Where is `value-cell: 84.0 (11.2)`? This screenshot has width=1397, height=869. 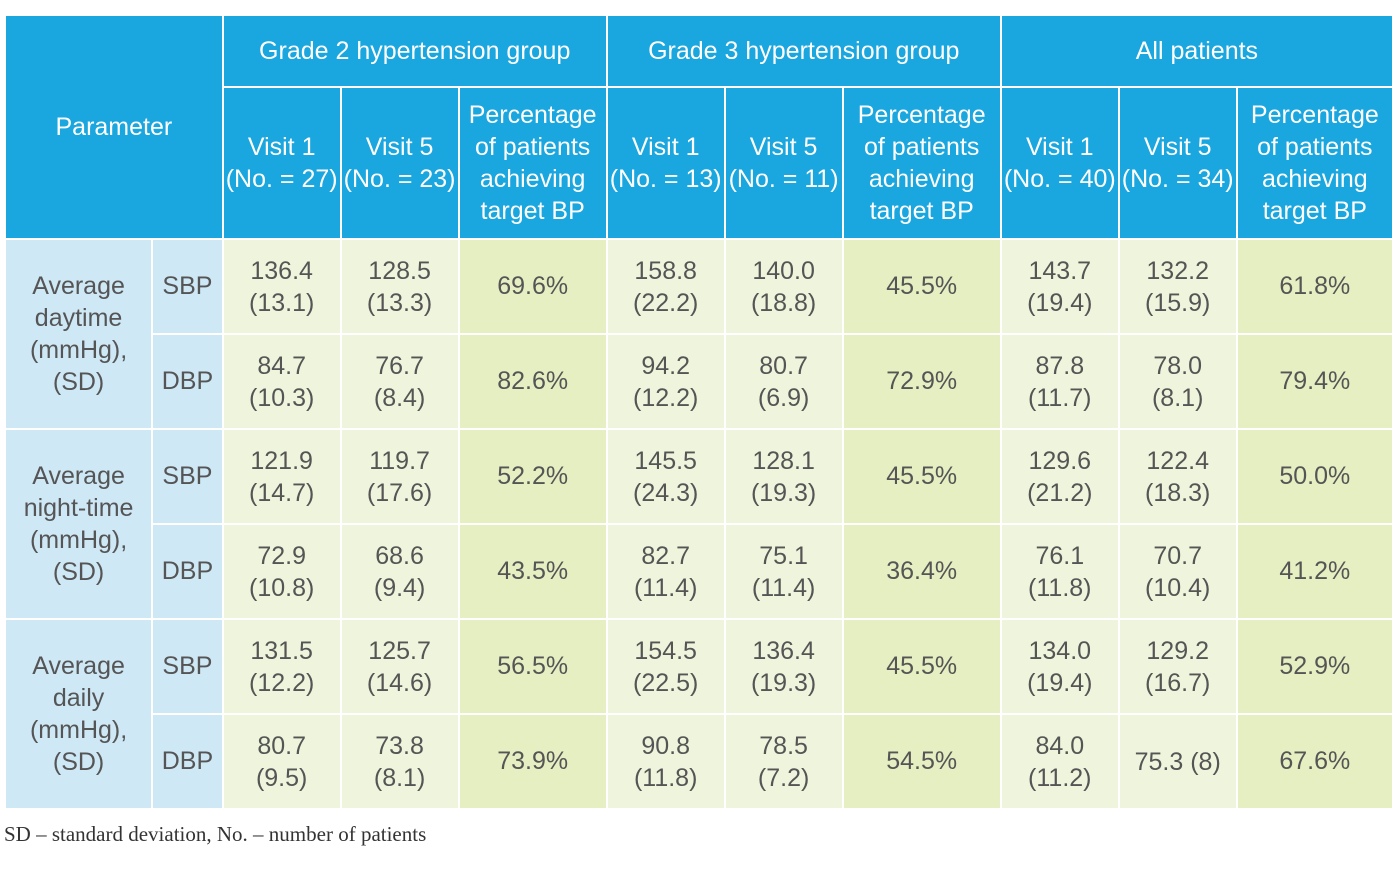
value-cell: 84.0 (11.2) is located at coordinates (1059, 761).